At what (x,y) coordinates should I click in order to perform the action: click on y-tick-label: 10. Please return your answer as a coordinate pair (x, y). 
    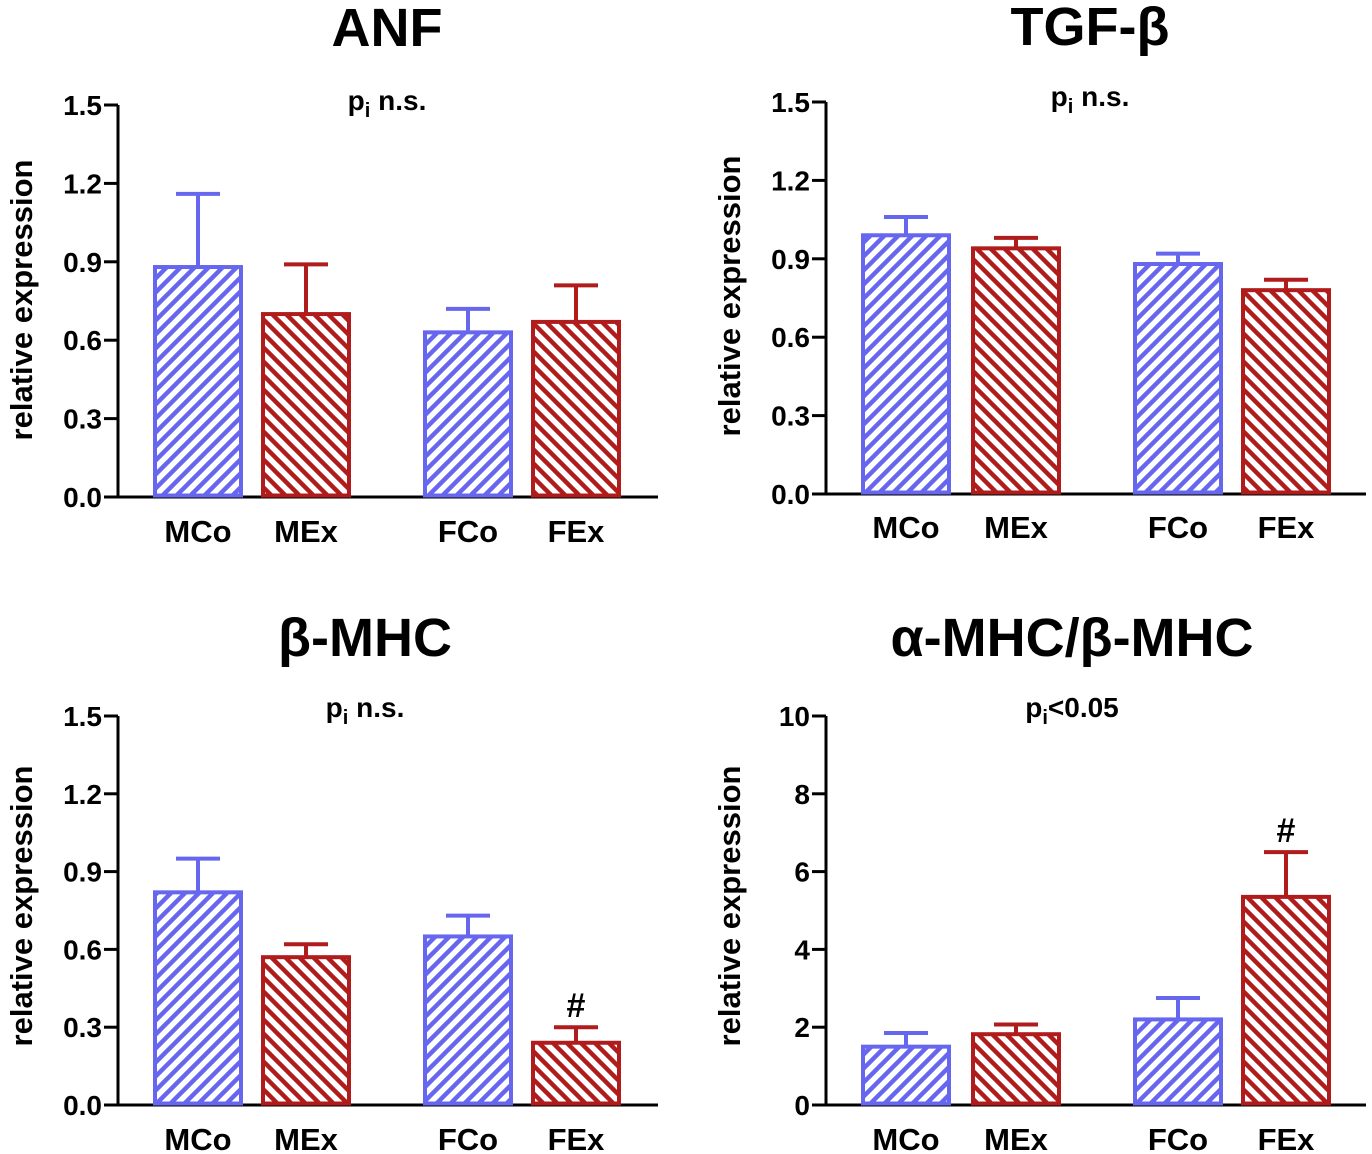
    Looking at the image, I should click on (794, 716).